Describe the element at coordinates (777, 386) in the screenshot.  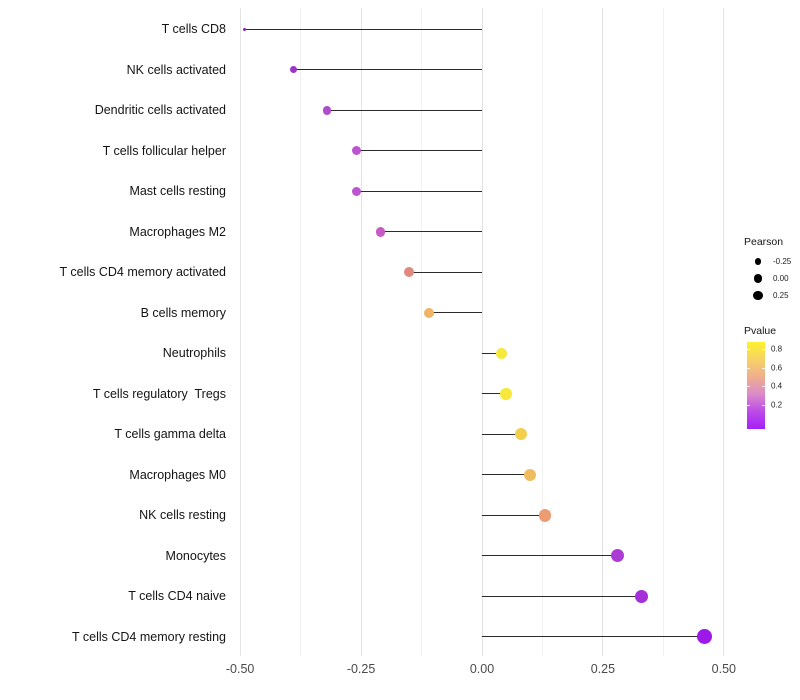
I see `pvalue-tick-label: 0.4` at that location.